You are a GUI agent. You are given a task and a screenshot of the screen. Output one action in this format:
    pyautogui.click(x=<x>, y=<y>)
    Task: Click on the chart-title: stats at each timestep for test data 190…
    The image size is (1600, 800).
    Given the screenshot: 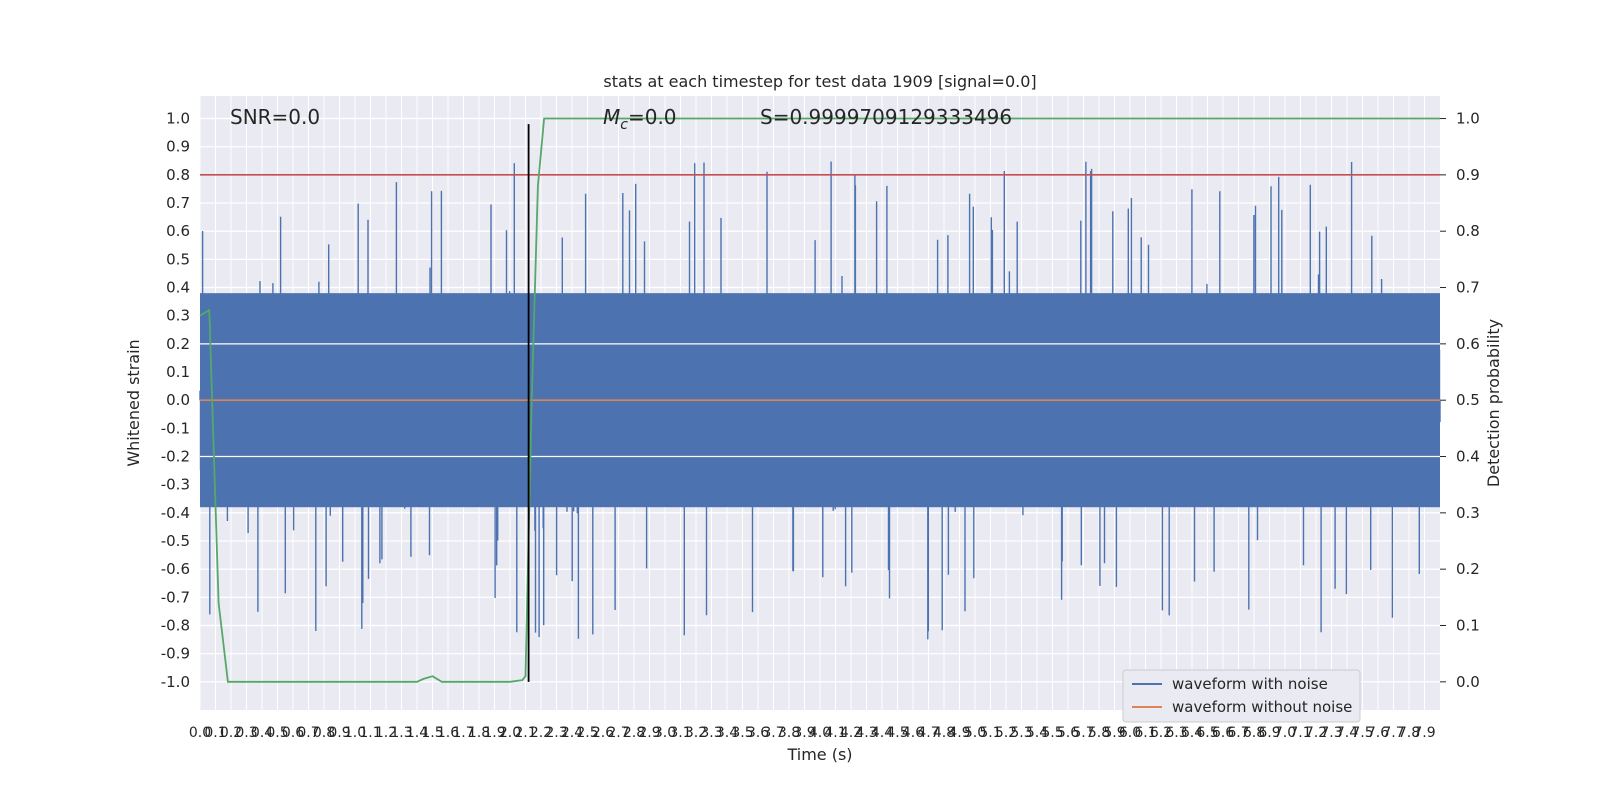 What is the action you would take?
    pyautogui.click(x=819, y=81)
    